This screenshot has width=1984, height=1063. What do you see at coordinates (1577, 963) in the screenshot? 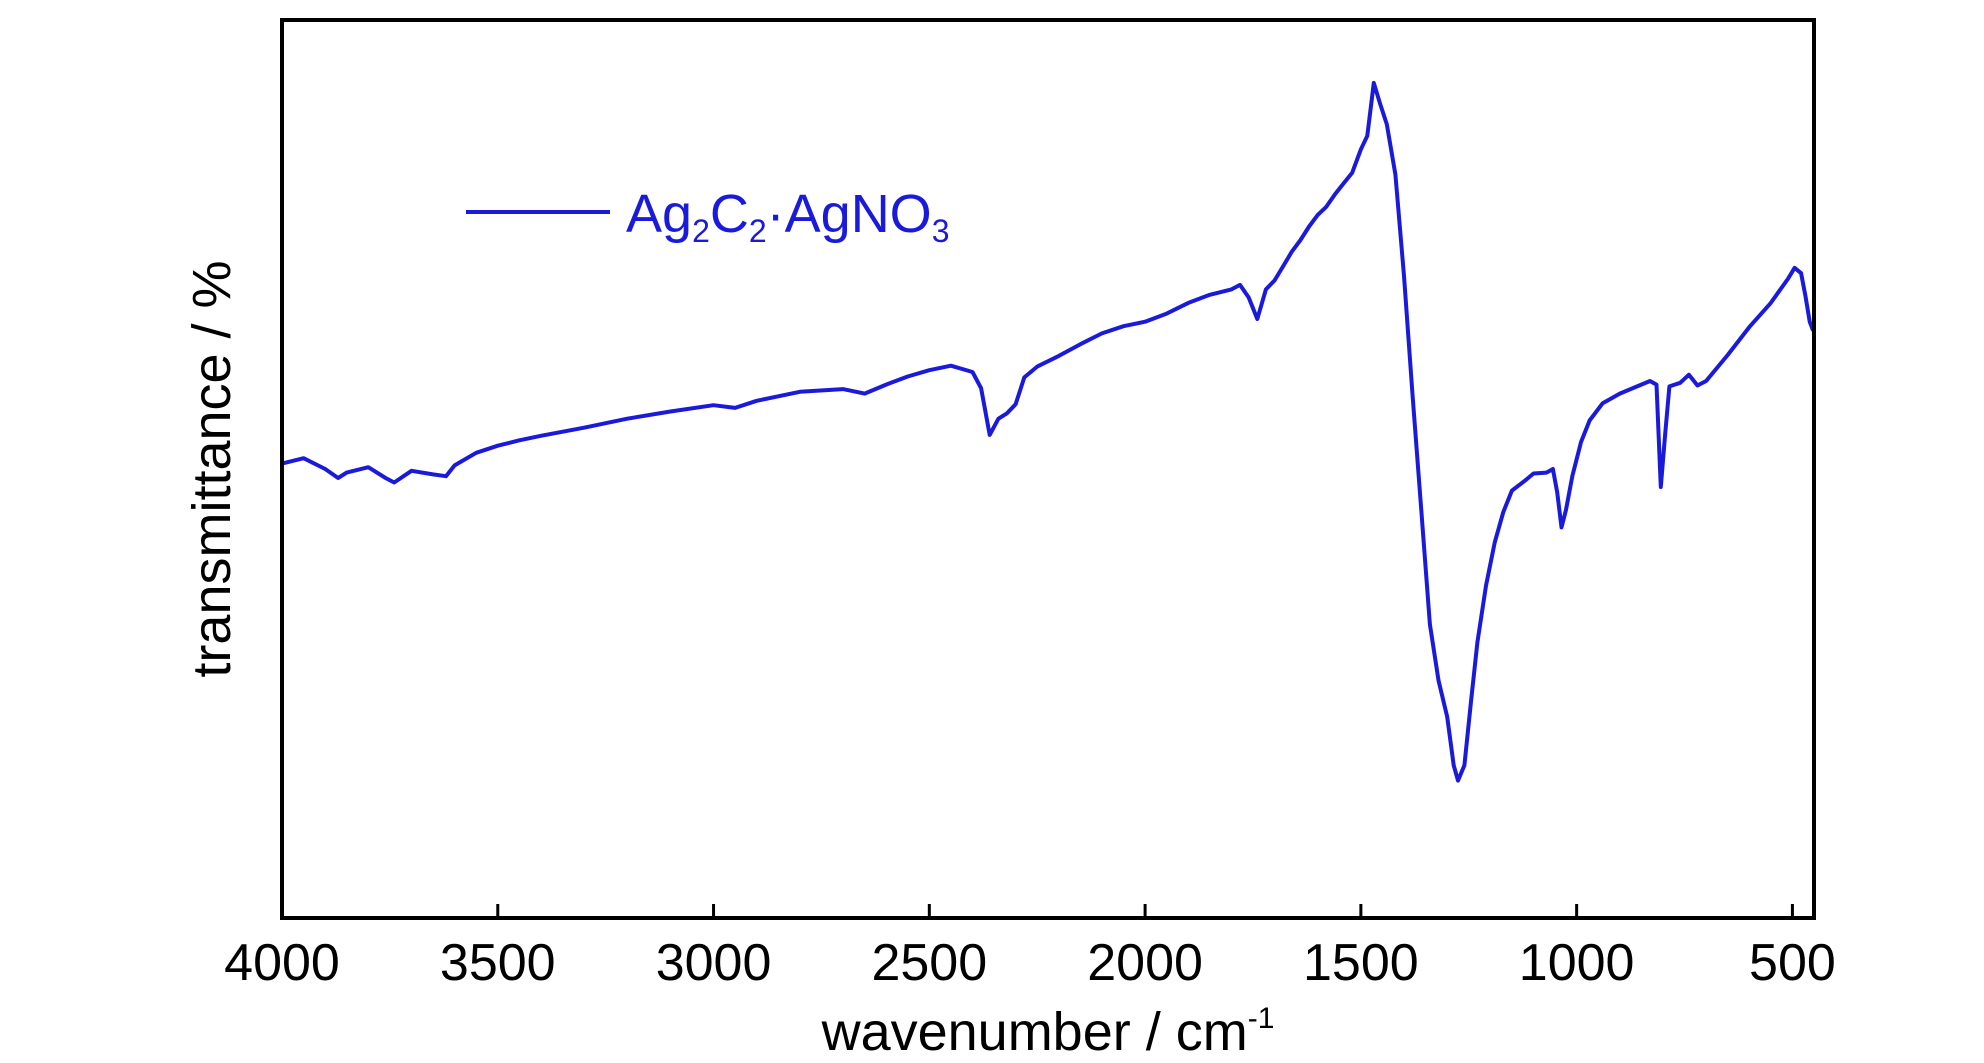
I see `x-tick-label-1000: 1000` at bounding box center [1577, 963].